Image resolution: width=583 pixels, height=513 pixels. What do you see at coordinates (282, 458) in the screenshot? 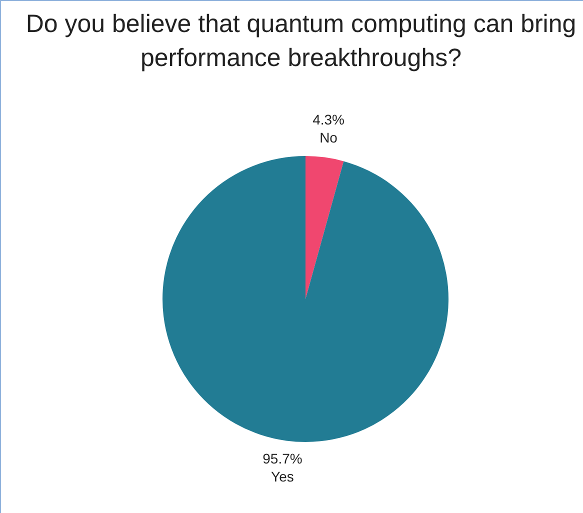
I see `data-label: 95.7%` at bounding box center [282, 458].